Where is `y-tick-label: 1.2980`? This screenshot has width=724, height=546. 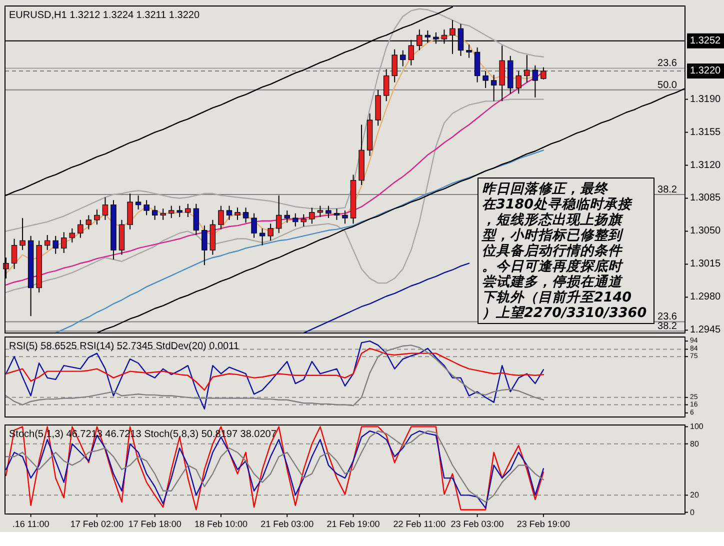
y-tick-label: 1.2980 is located at coordinates (706, 297).